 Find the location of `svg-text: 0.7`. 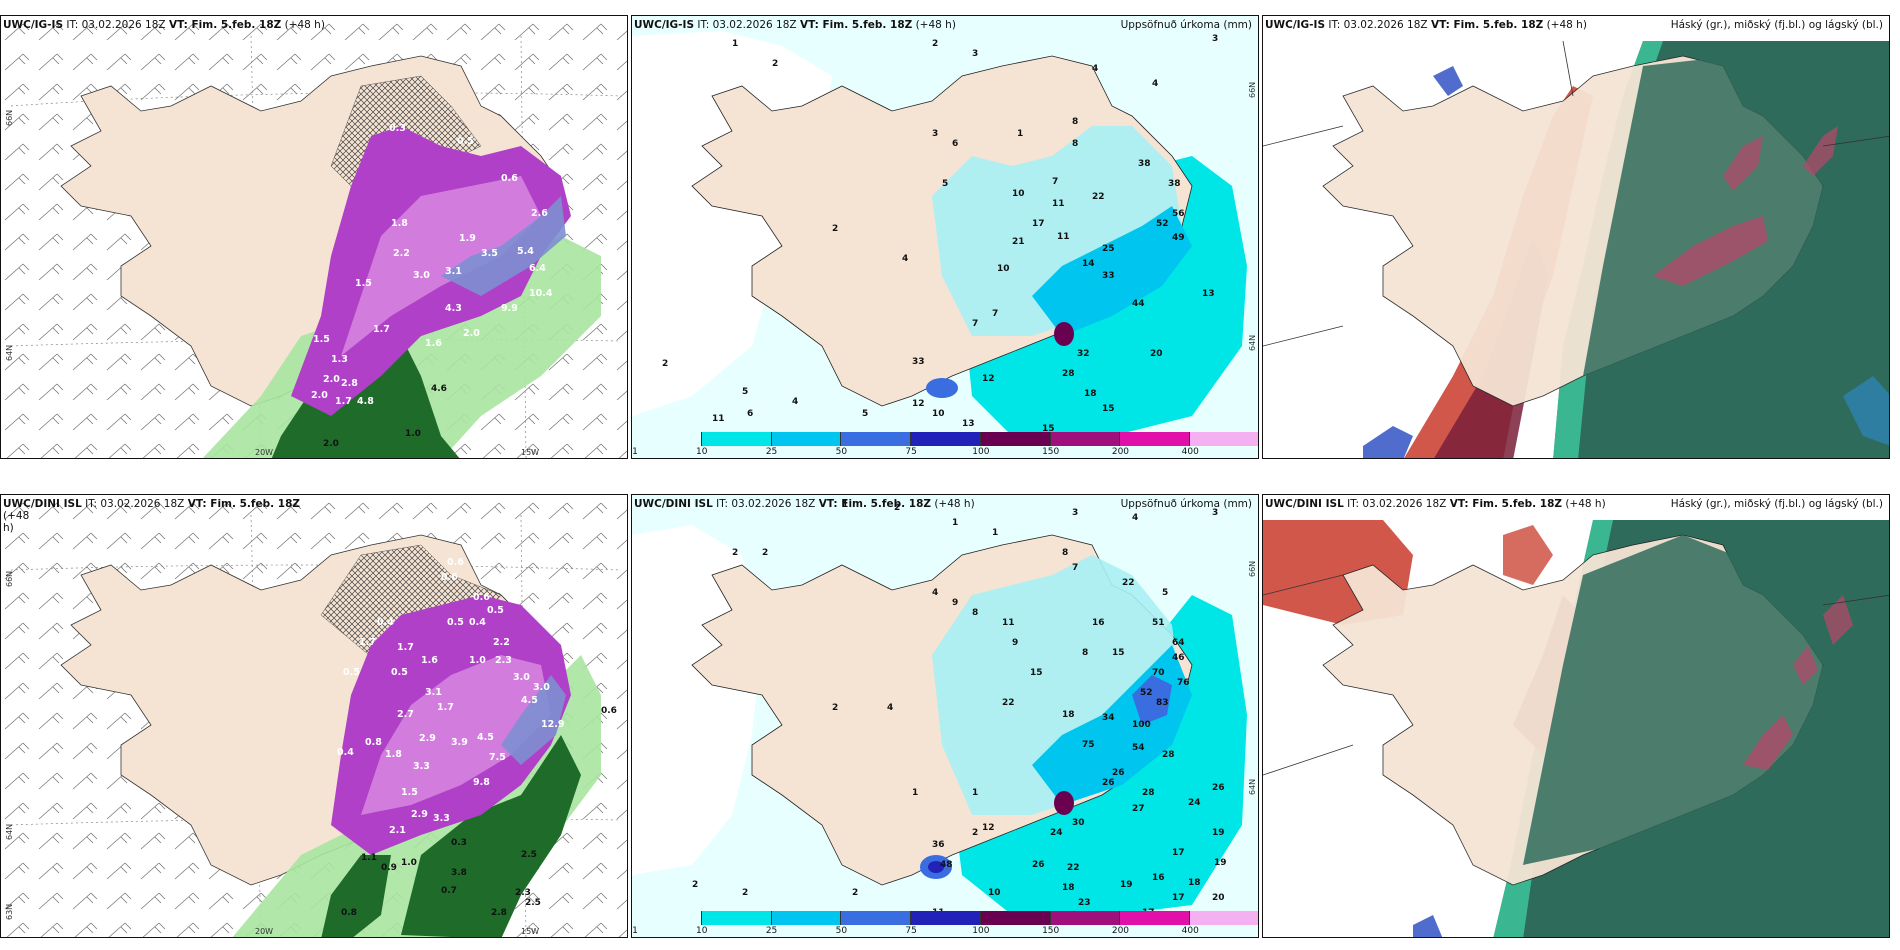

svg-text: 0.7 is located at coordinates (449, 891).